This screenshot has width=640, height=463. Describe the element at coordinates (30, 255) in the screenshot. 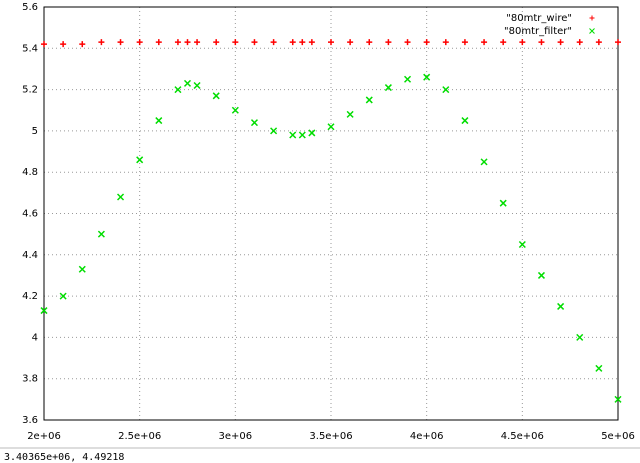

I see `y-tick-label: 4.4` at that location.